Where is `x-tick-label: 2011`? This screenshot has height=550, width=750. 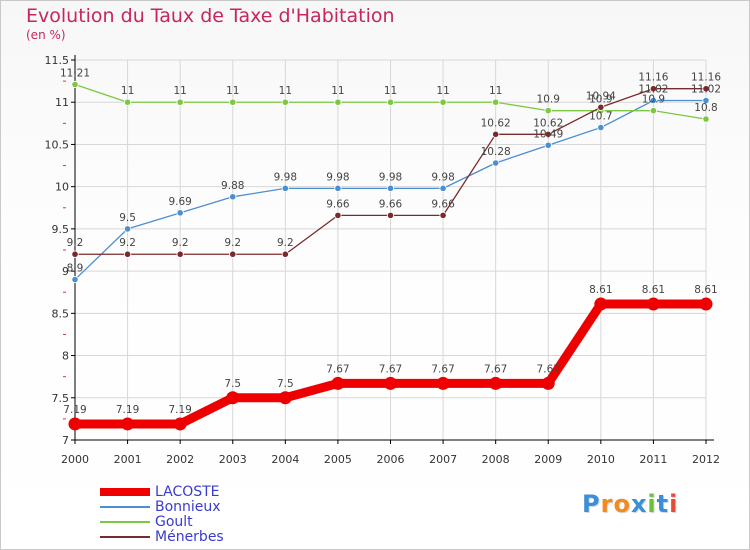
x-tick-label: 2011 is located at coordinates (653, 459).